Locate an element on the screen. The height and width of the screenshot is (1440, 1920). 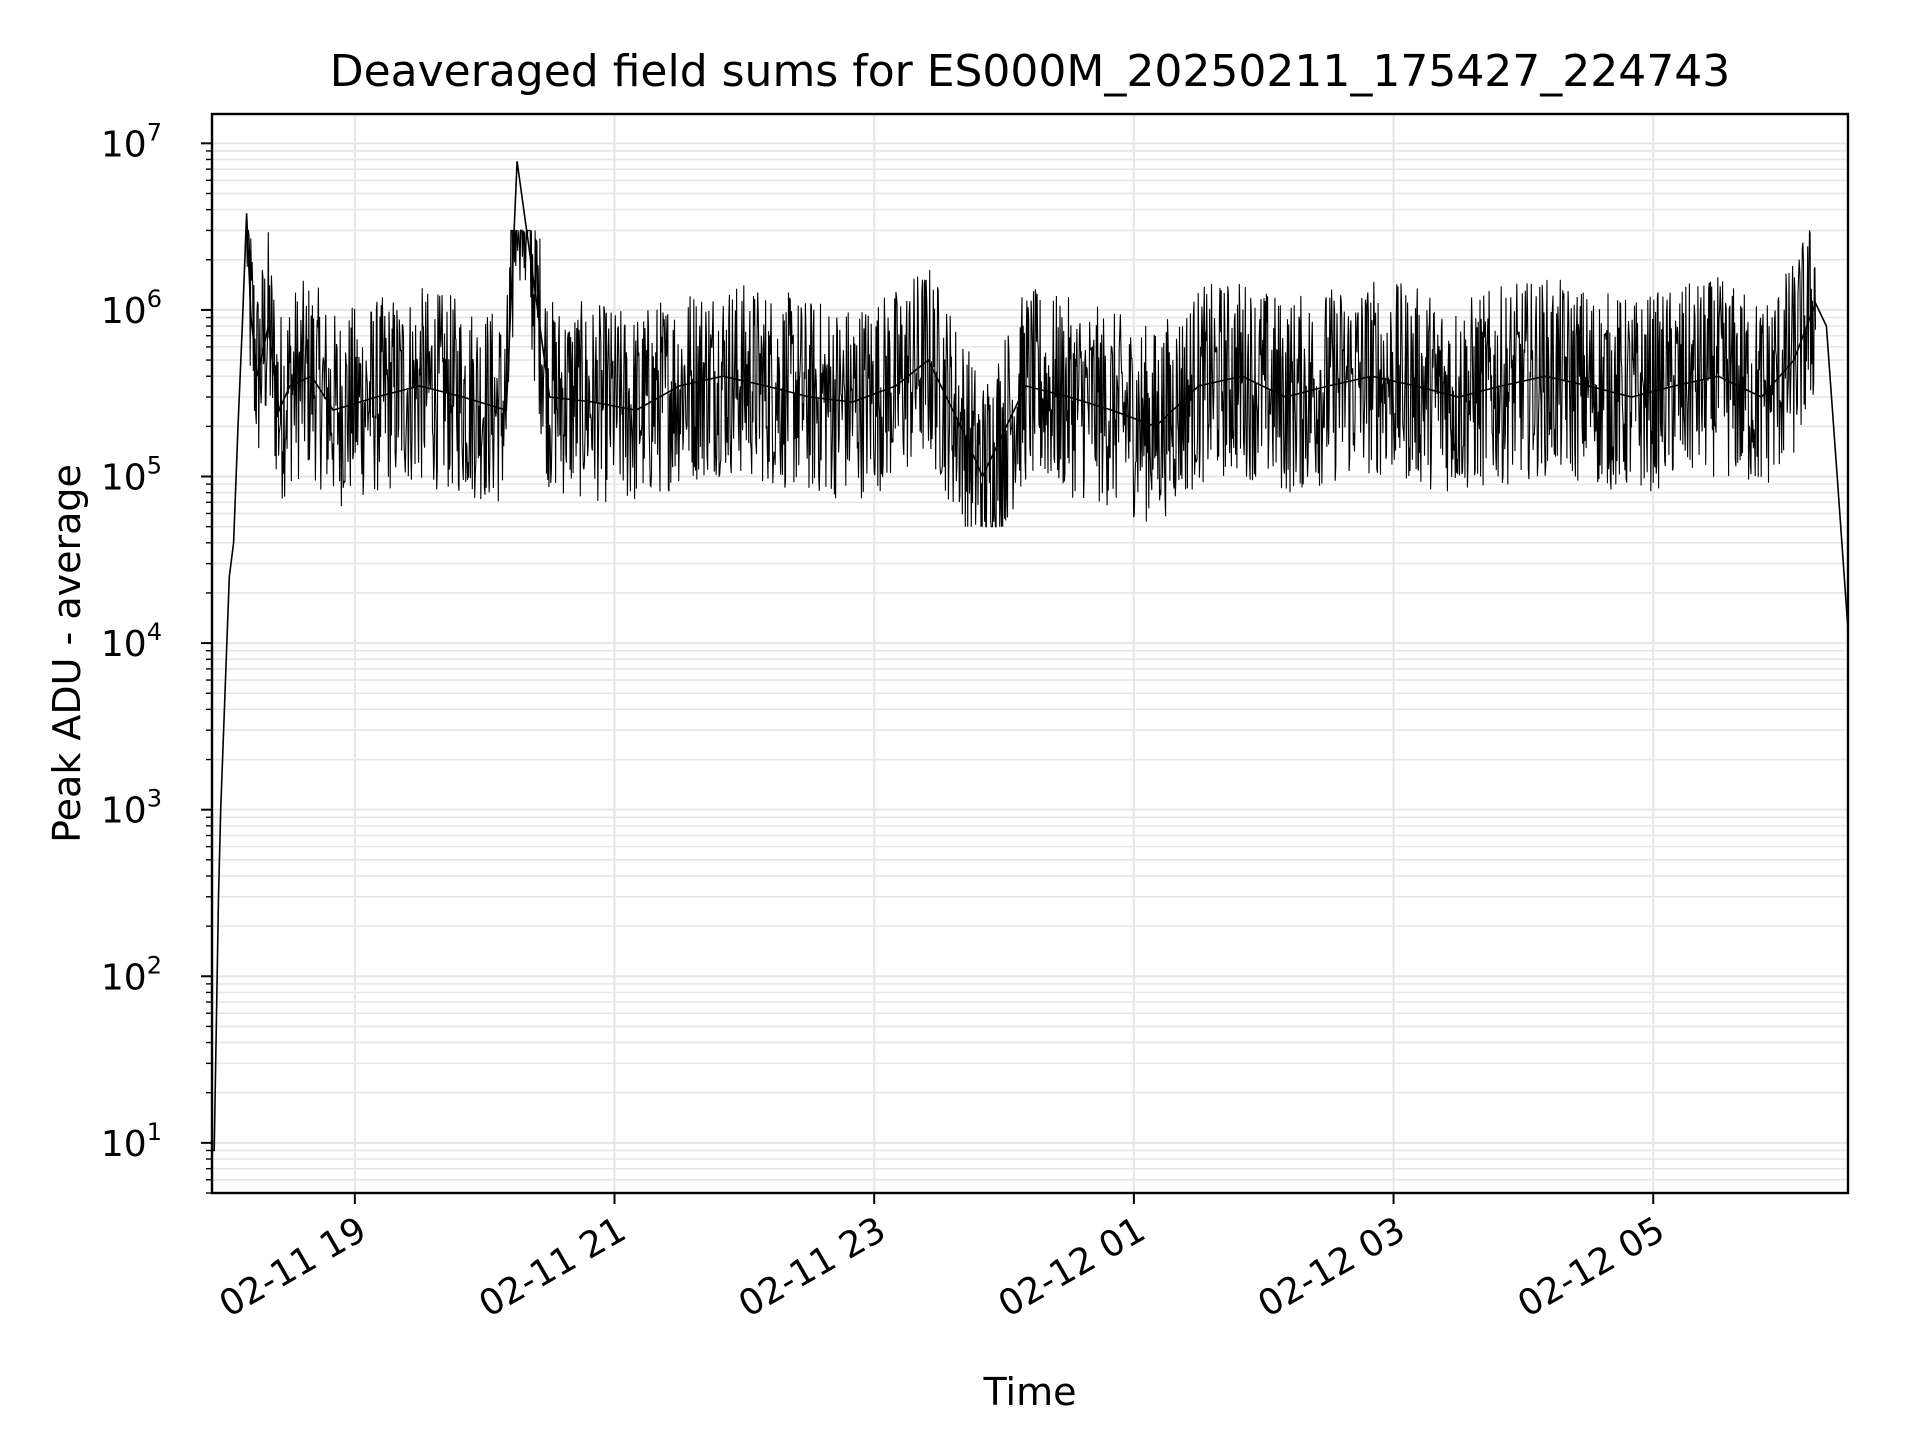
y-tick-label: 10⁶ is located at coordinates (131, 308).